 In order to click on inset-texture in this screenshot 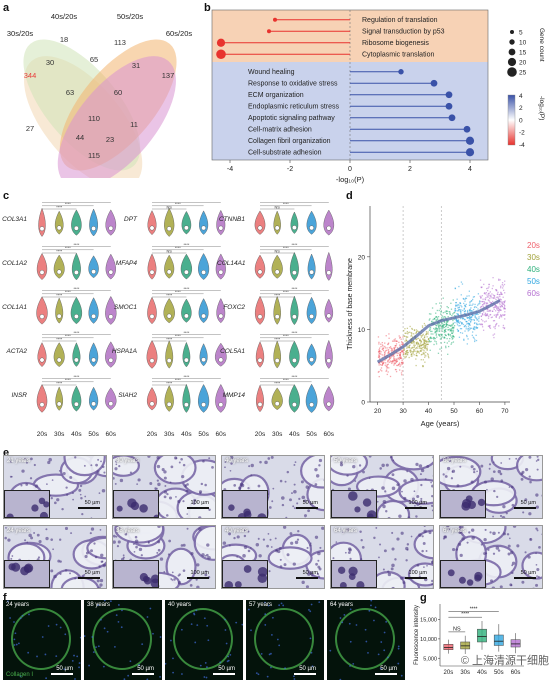, I will do `click(148, 580)`.